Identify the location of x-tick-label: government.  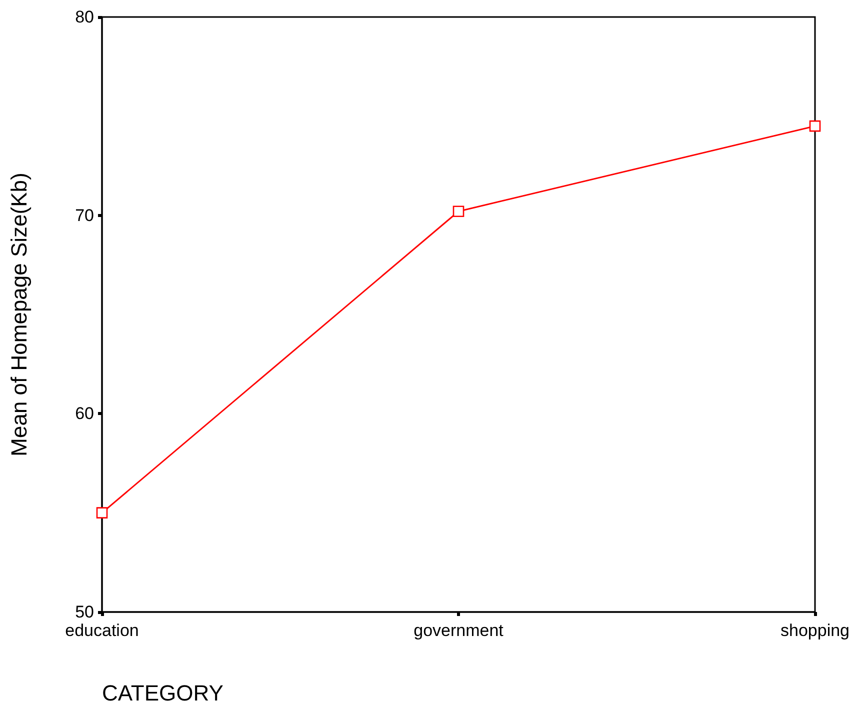
(459, 630).